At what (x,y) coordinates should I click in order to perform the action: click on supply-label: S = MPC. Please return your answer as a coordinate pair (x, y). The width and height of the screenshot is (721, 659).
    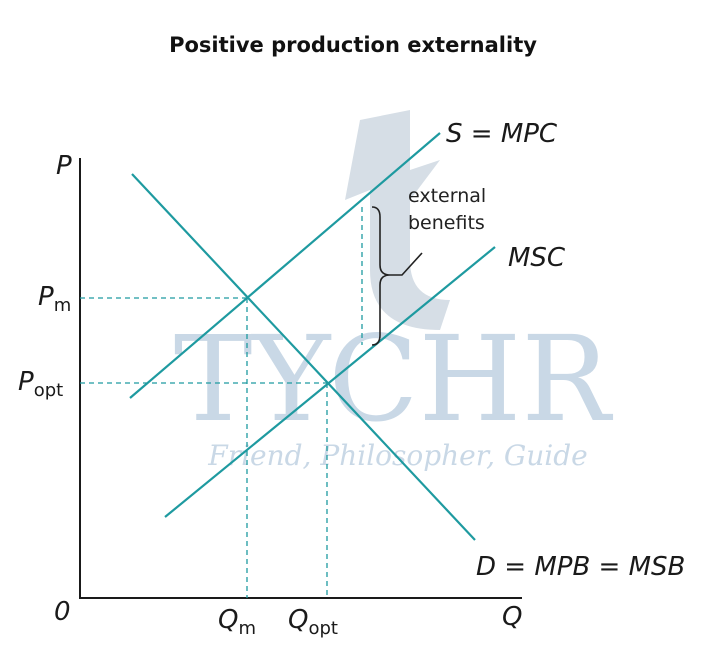
    Looking at the image, I should click on (502, 134).